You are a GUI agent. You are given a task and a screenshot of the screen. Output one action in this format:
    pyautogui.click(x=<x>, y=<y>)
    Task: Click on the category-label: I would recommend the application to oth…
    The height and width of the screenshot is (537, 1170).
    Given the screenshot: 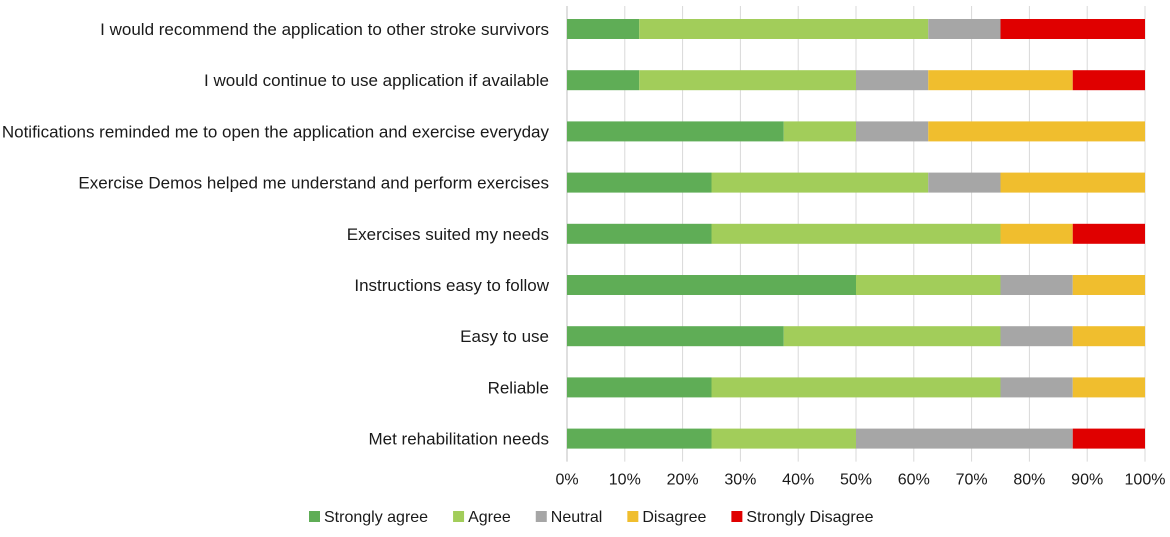 What is the action you would take?
    pyautogui.click(x=324, y=29)
    